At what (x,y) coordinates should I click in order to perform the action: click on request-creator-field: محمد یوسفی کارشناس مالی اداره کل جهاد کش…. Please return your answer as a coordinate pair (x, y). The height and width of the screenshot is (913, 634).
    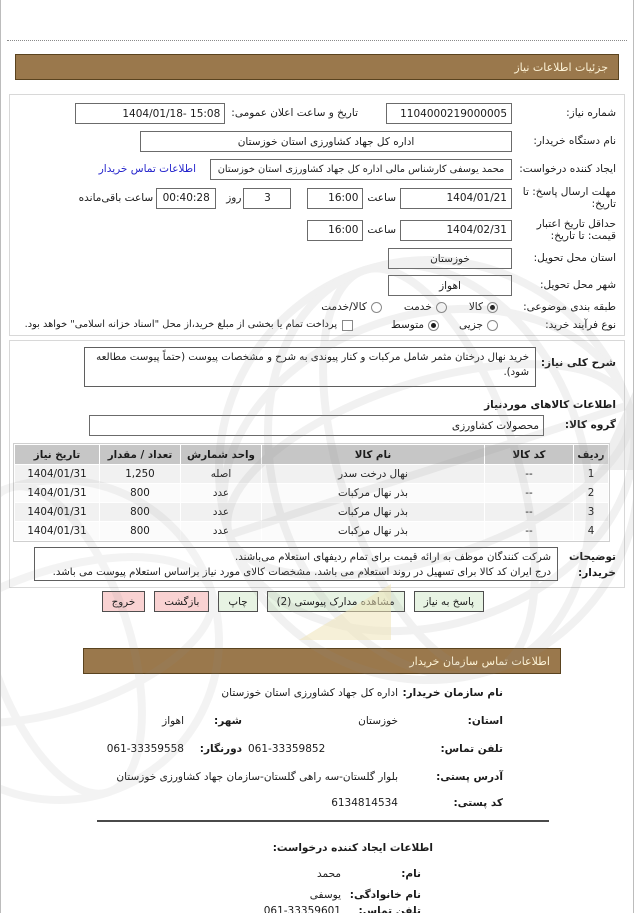
    Looking at the image, I should click on (361, 169).